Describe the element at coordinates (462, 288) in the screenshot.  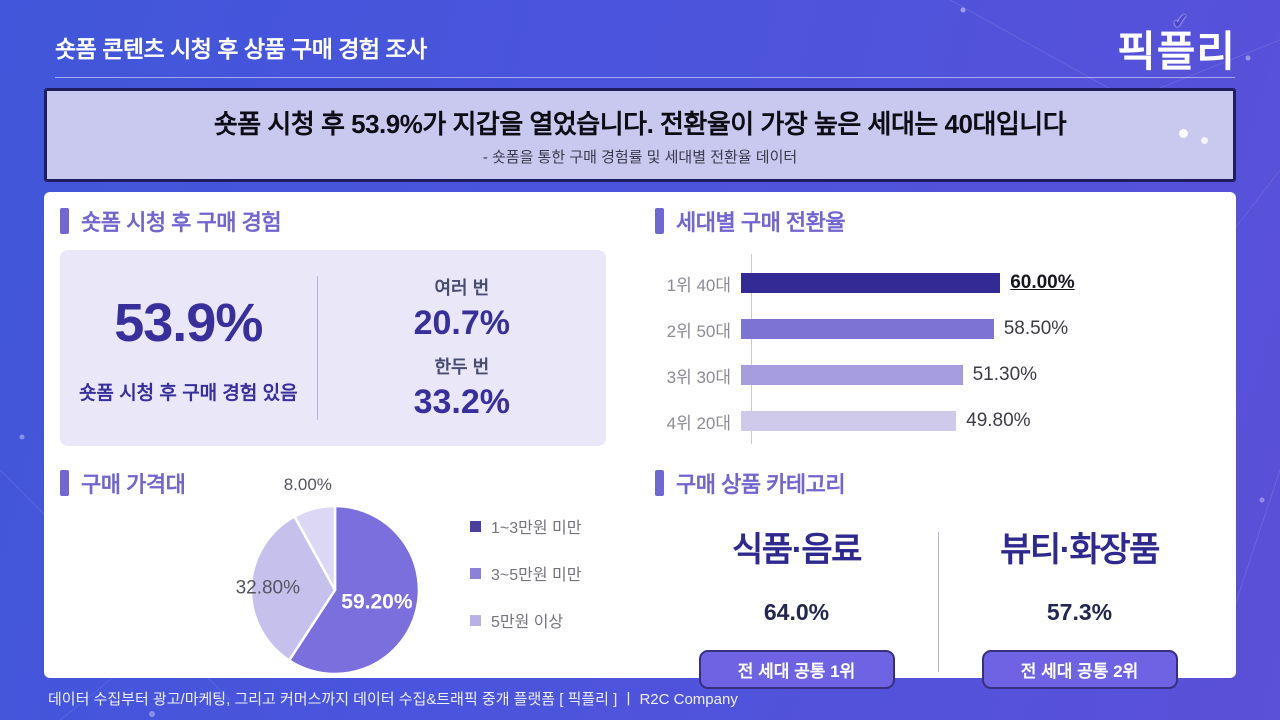
I see `breakdown-label: 여러 번` at that location.